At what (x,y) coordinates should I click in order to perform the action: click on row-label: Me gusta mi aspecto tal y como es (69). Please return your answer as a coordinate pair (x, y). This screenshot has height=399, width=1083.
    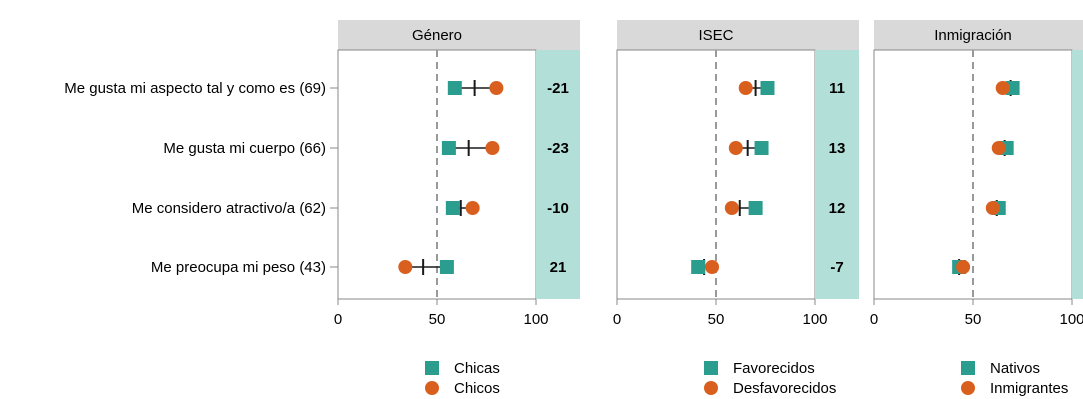
    Looking at the image, I should click on (195, 88).